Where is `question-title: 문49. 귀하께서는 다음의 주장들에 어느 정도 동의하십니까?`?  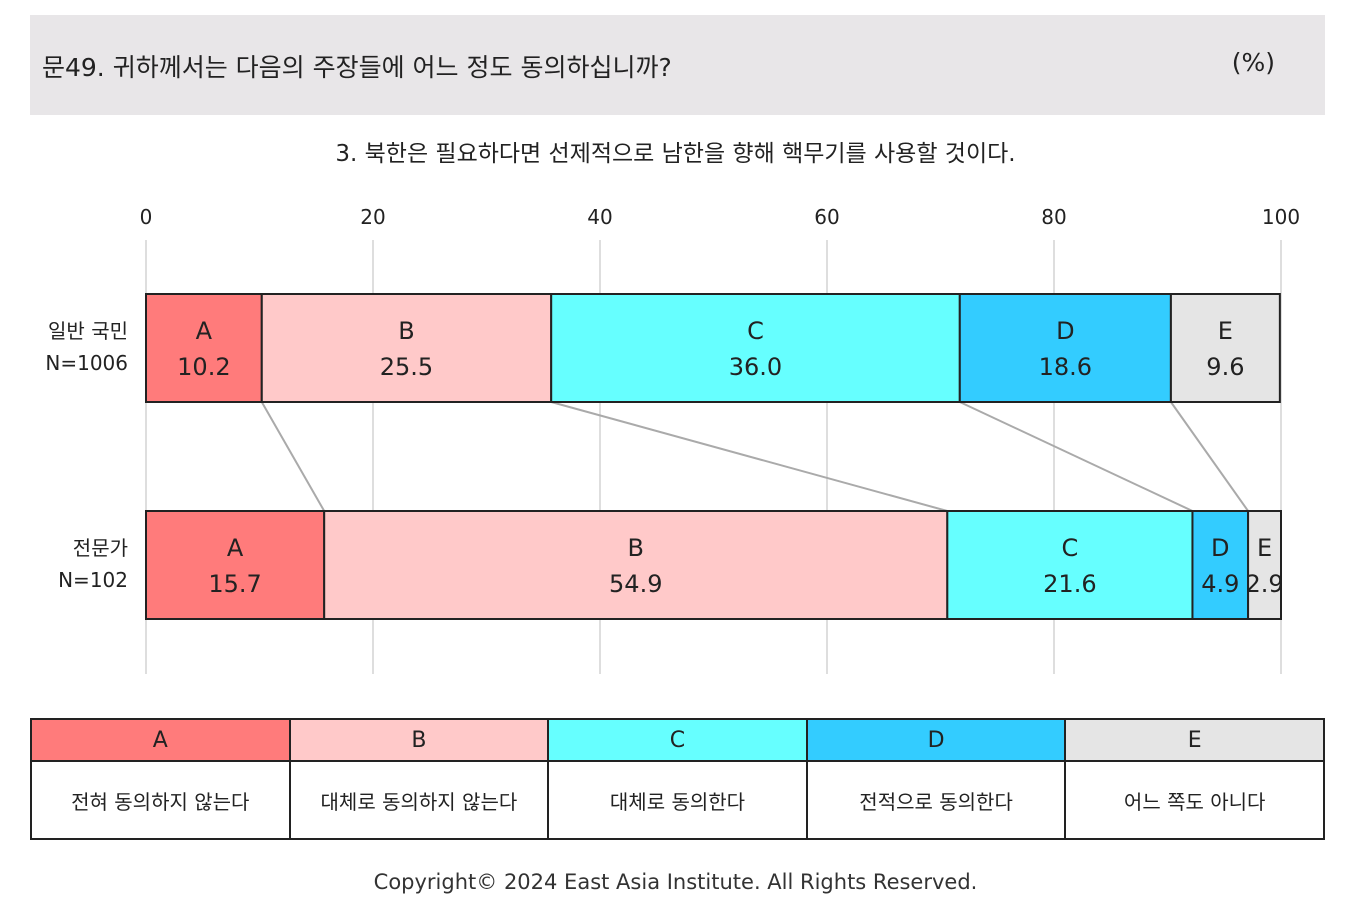
question-title: 문49. 귀하께서는 다음의 주장들에 어느 정도 동의하십니까? is located at coordinates (357, 67).